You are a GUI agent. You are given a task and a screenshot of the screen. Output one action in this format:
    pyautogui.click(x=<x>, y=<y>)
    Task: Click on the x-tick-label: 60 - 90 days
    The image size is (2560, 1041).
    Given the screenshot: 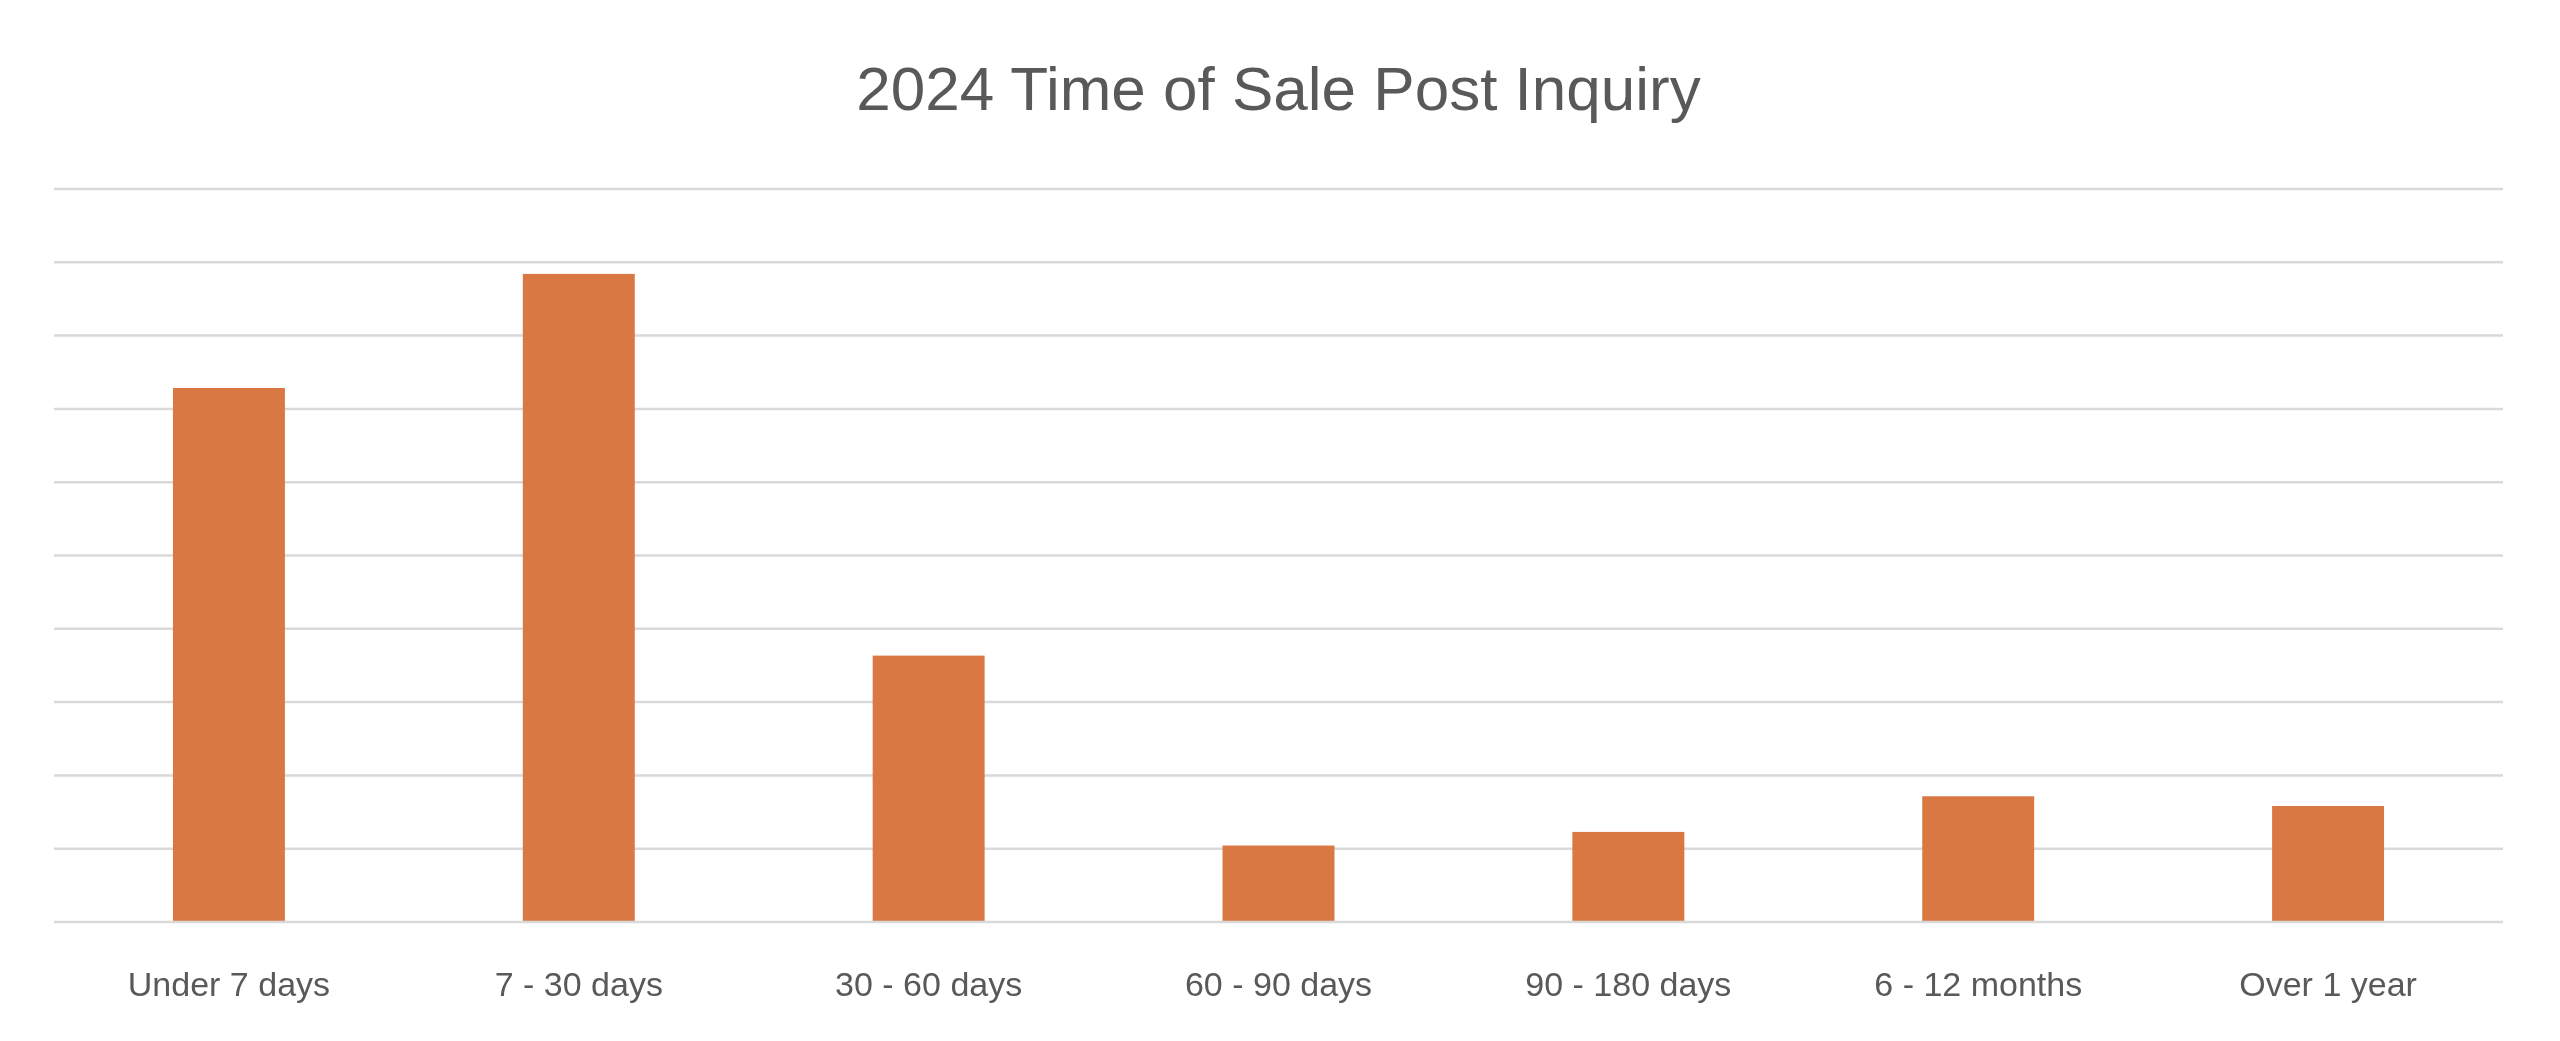 What is the action you would take?
    pyautogui.click(x=1278, y=984)
    